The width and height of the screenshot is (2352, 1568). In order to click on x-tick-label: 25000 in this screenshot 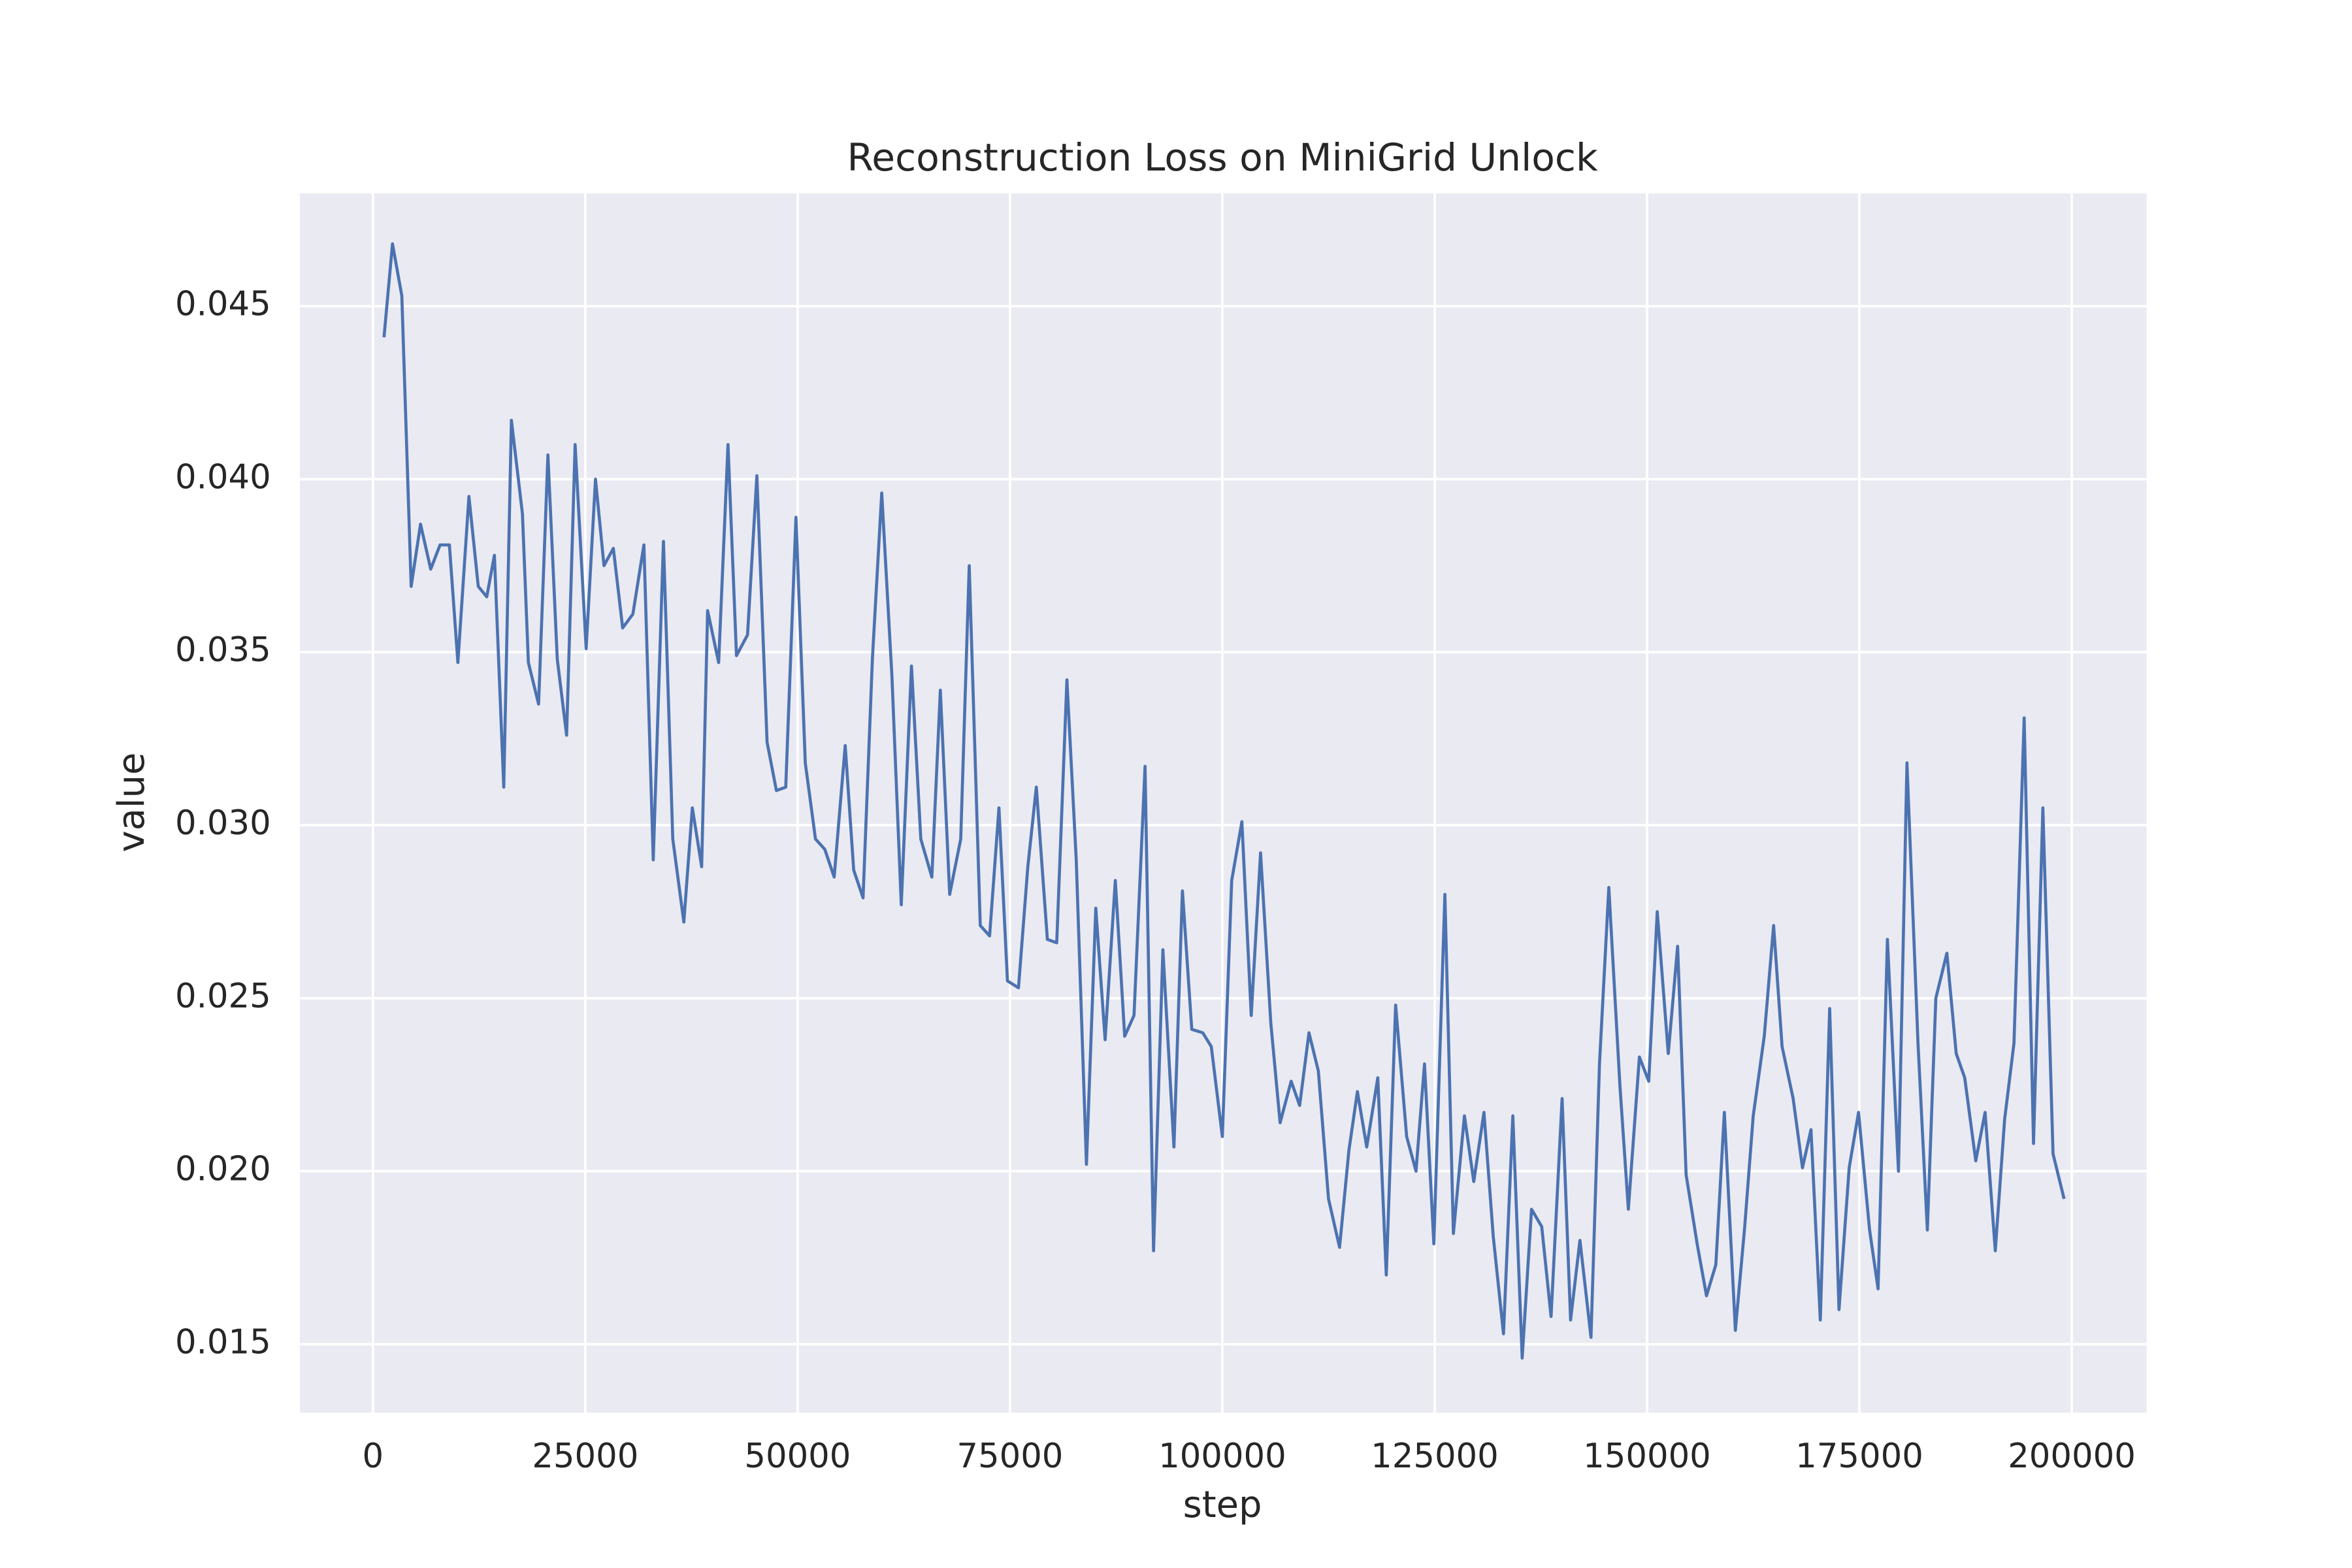, I will do `click(585, 1456)`.